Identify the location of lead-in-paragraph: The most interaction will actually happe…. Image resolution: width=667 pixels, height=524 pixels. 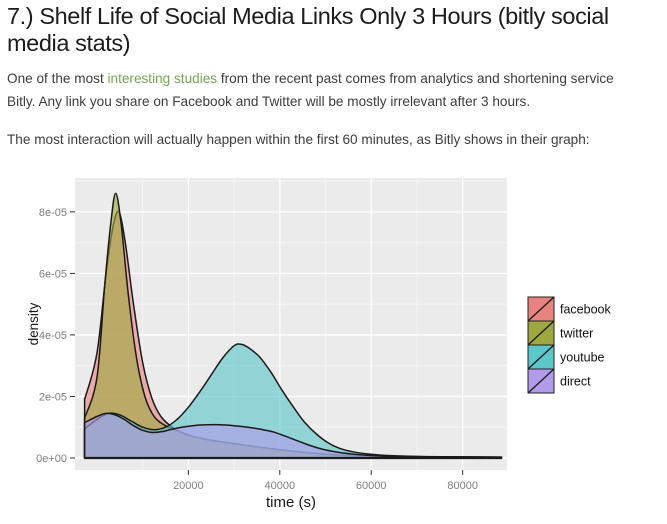
(298, 139).